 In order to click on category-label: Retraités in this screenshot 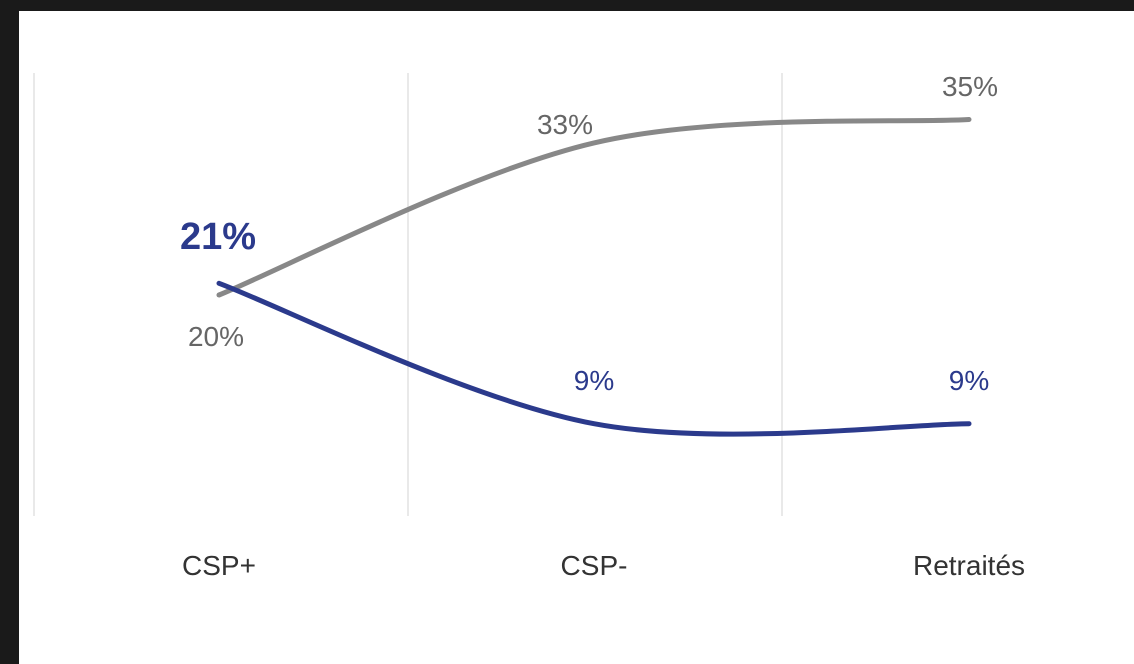, I will do `click(969, 565)`.